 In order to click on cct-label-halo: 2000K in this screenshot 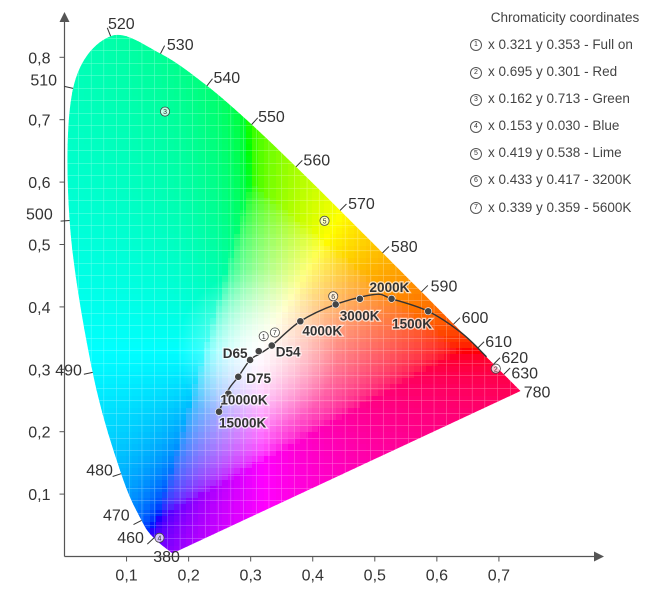, I will do `click(390, 287)`.